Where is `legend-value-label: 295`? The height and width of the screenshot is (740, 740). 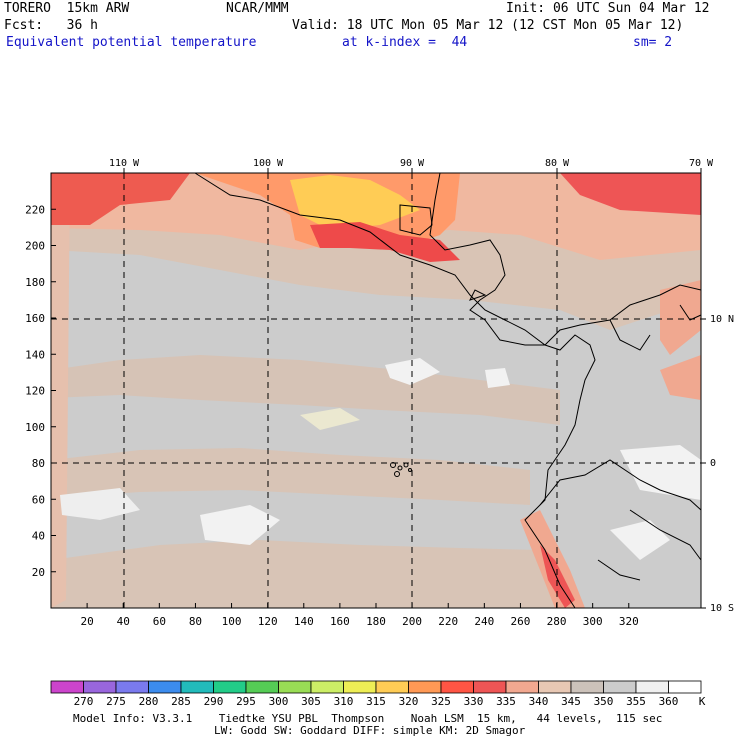
legend-value-label: 295 is located at coordinates (246, 701).